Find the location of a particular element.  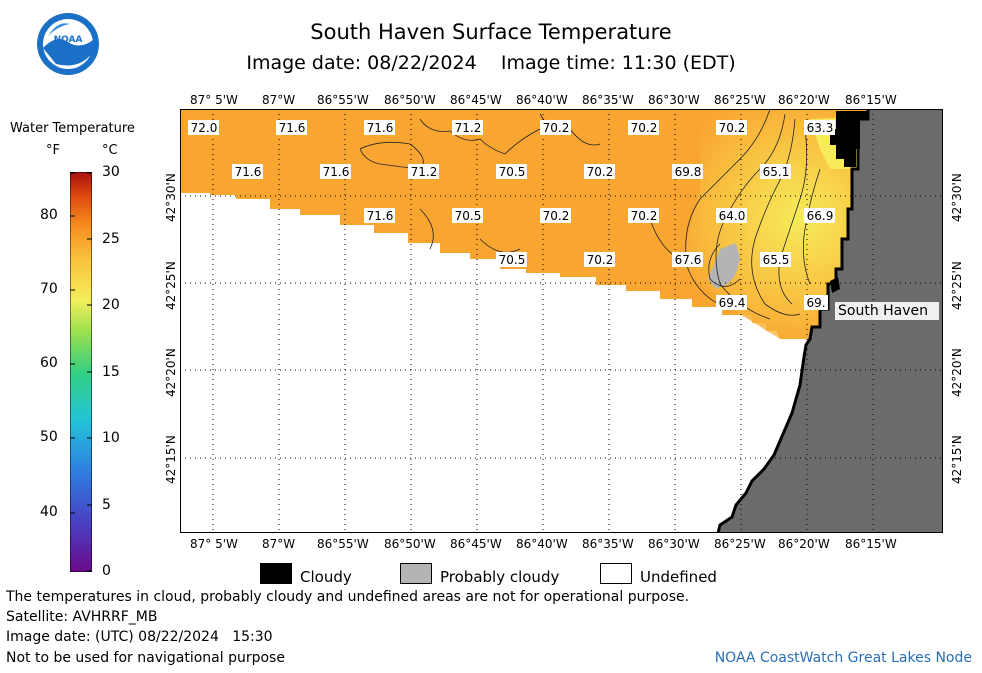

lat-label-left: 42°30'N is located at coordinates (171, 197).